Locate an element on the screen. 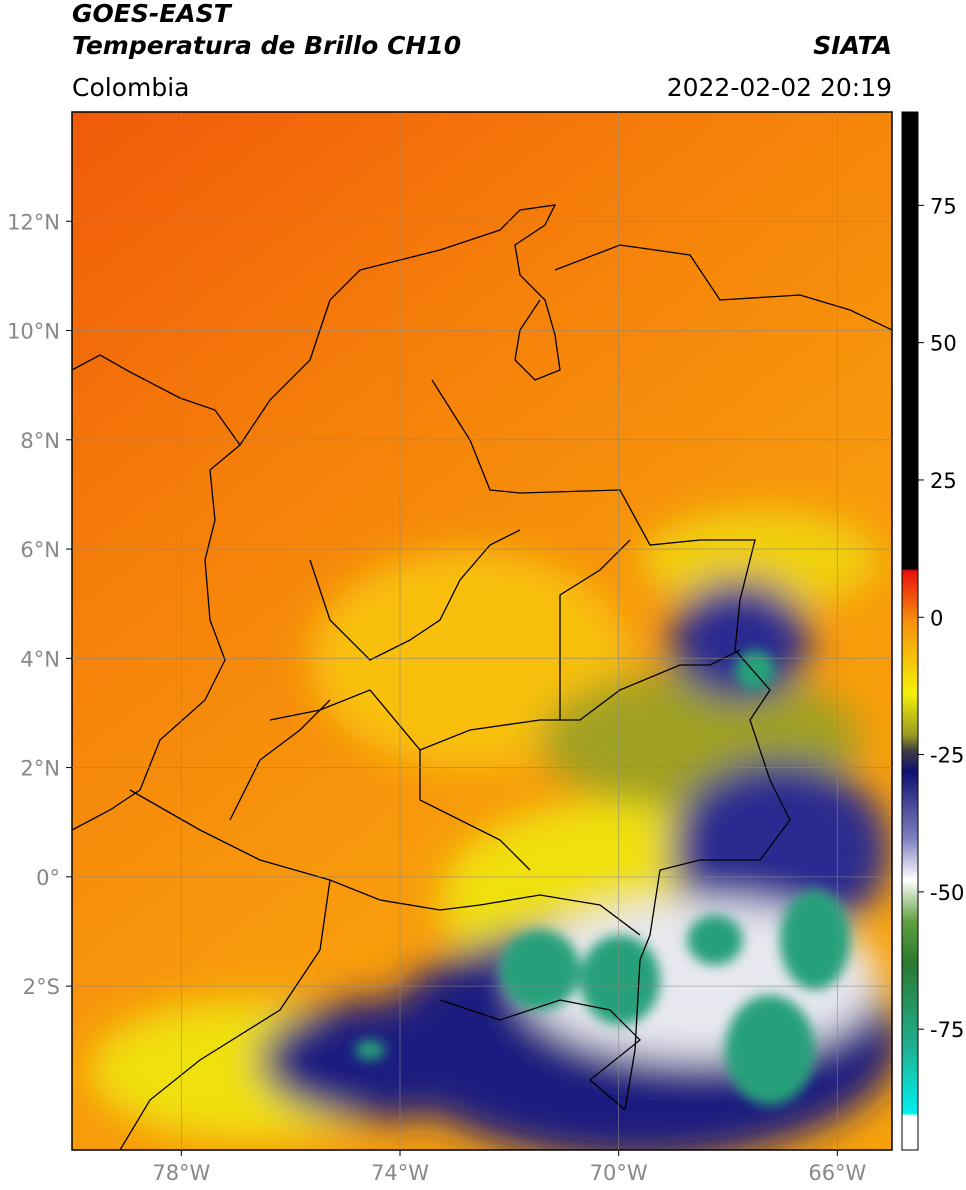 This screenshot has height=1190, width=966. x-tick-label: 70°W is located at coordinates (619, 1173).